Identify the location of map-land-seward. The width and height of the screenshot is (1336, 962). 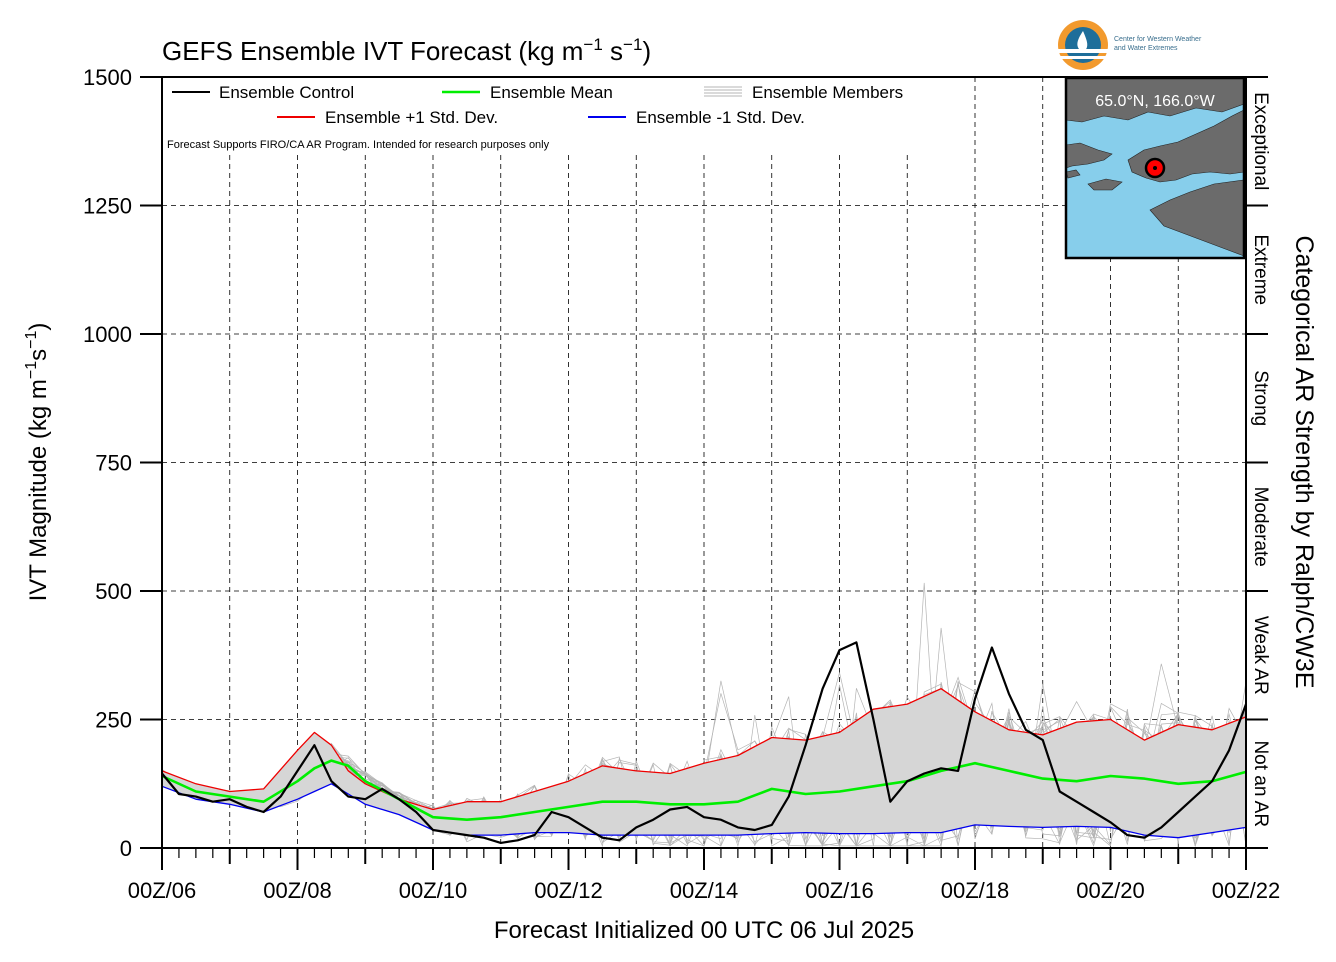
(1089, 155).